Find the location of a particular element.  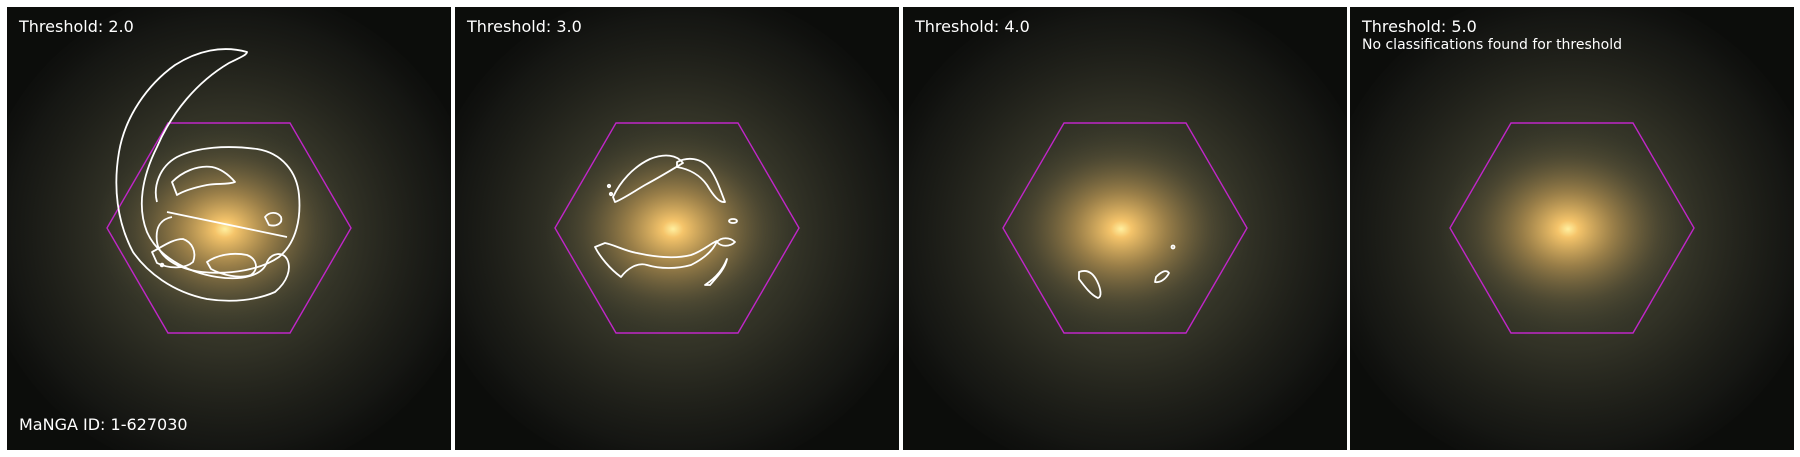

threshold-label: Threshold: 3.0 is located at coordinates (524, 26).